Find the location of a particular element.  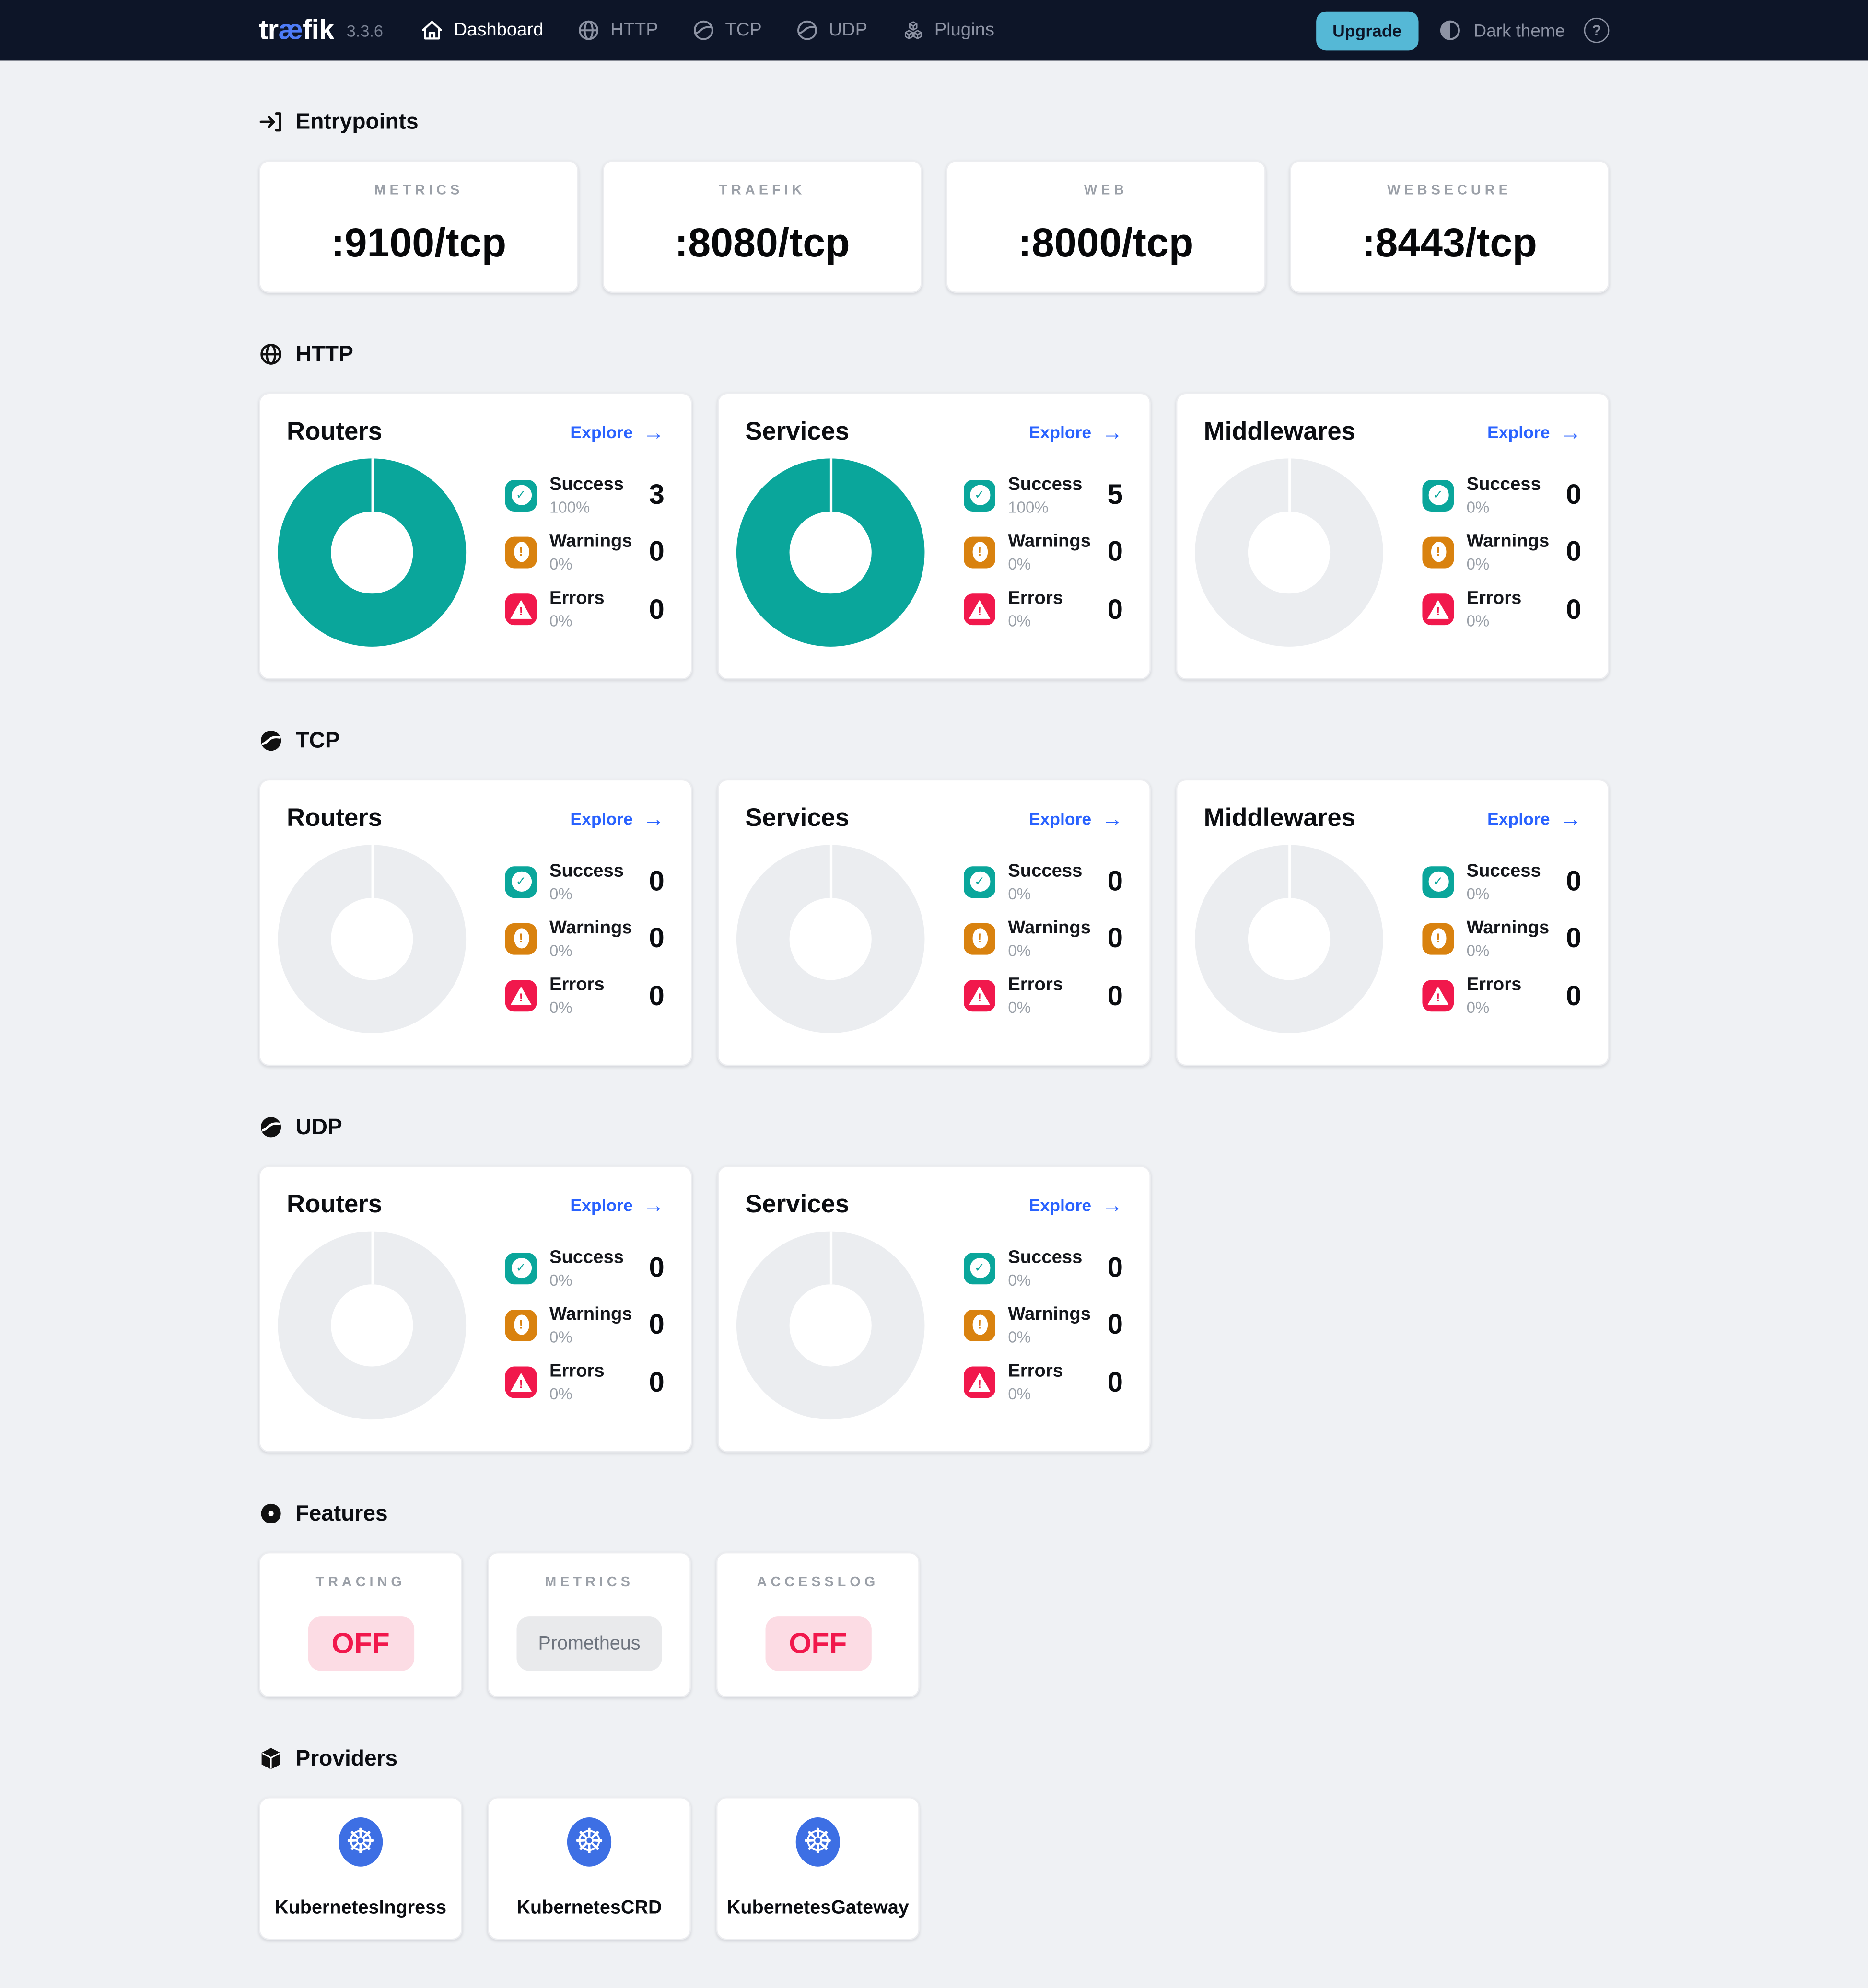

proto-card: Middlewares Explore → ✓ Success 0% 0 ! is located at coordinates (1393, 922).